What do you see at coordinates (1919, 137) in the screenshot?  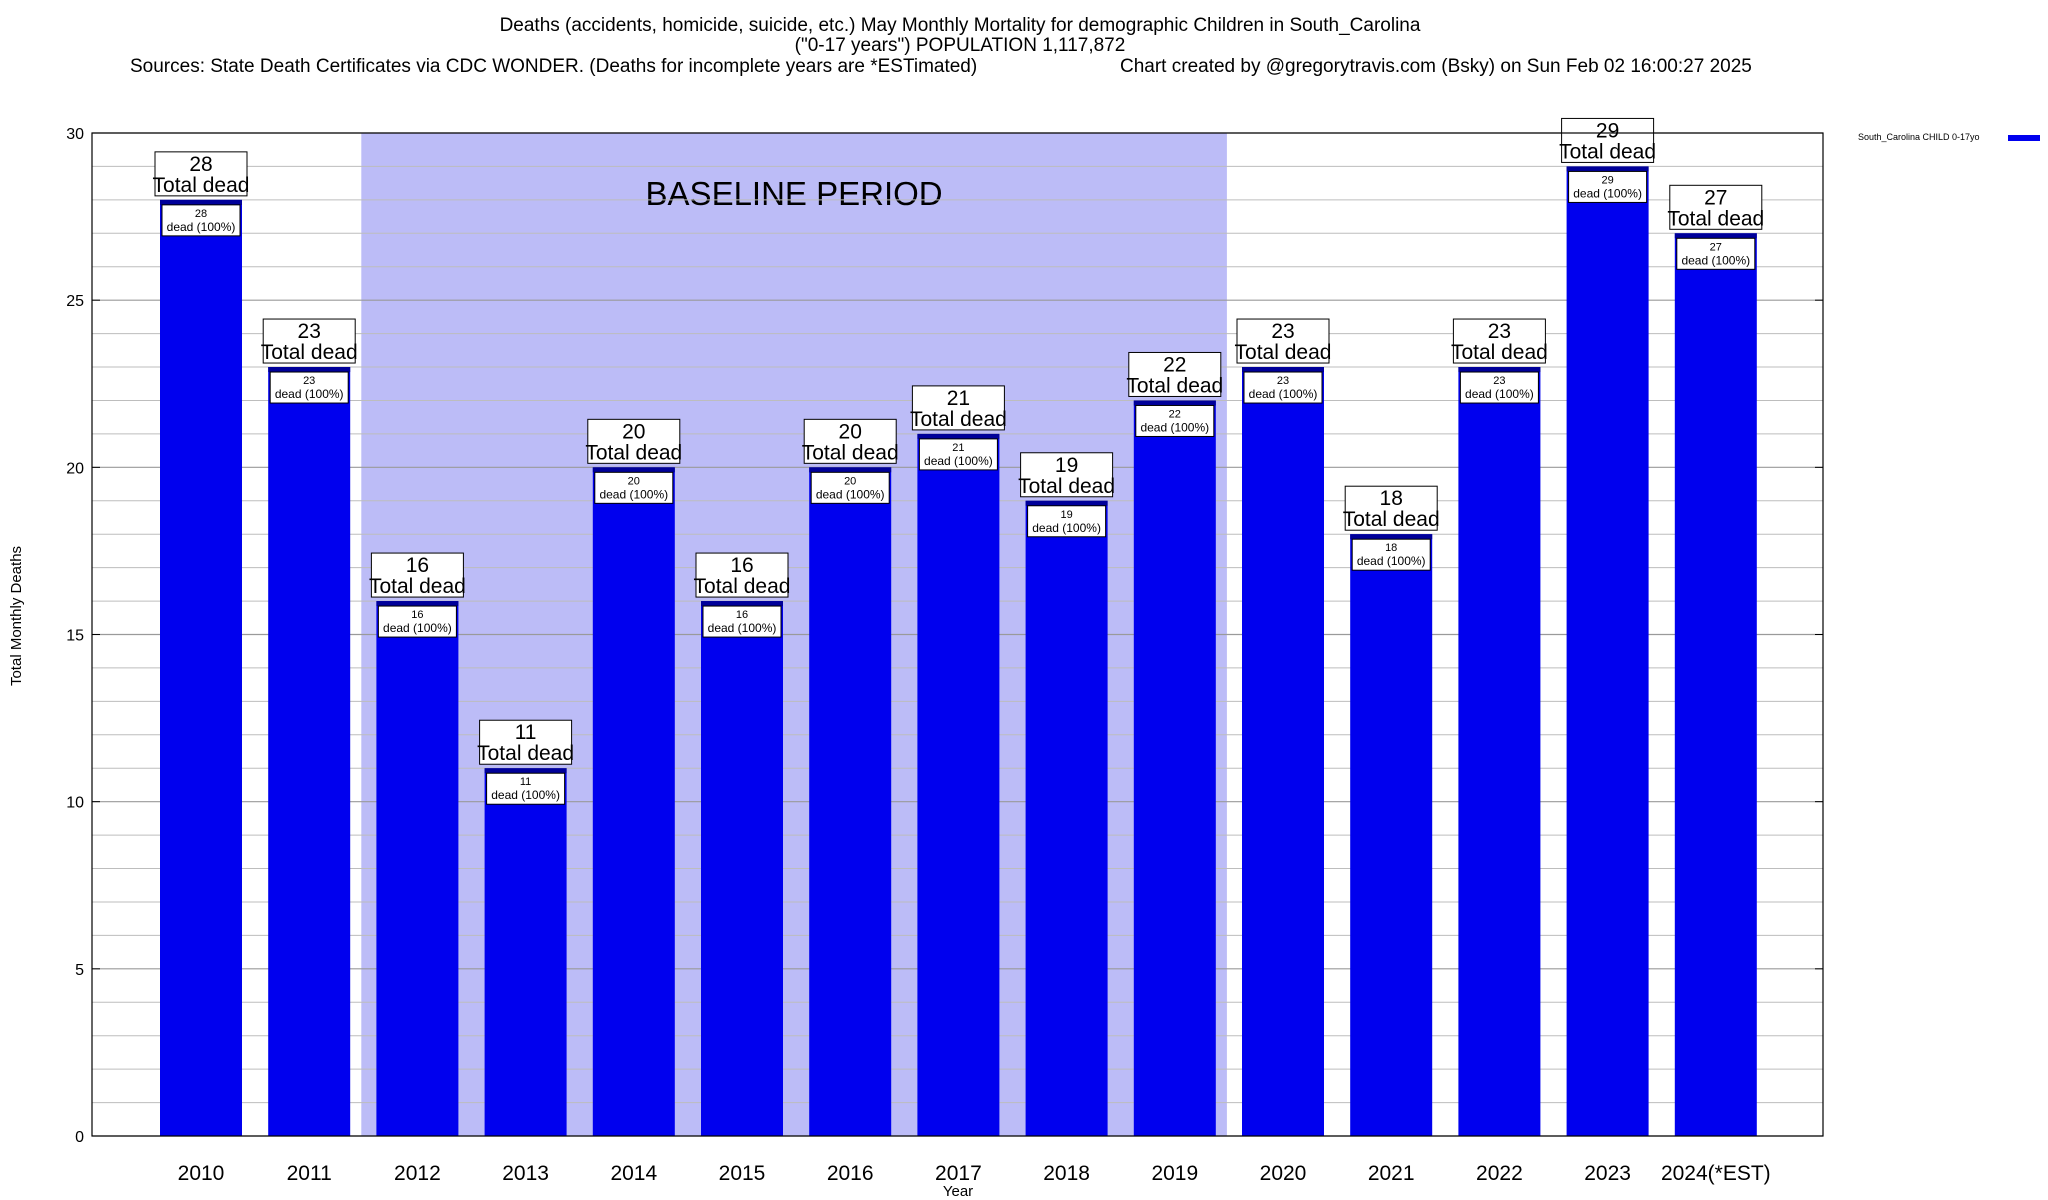 I see `legend-label: South_Carolina CHILD 0-17yo` at bounding box center [1919, 137].